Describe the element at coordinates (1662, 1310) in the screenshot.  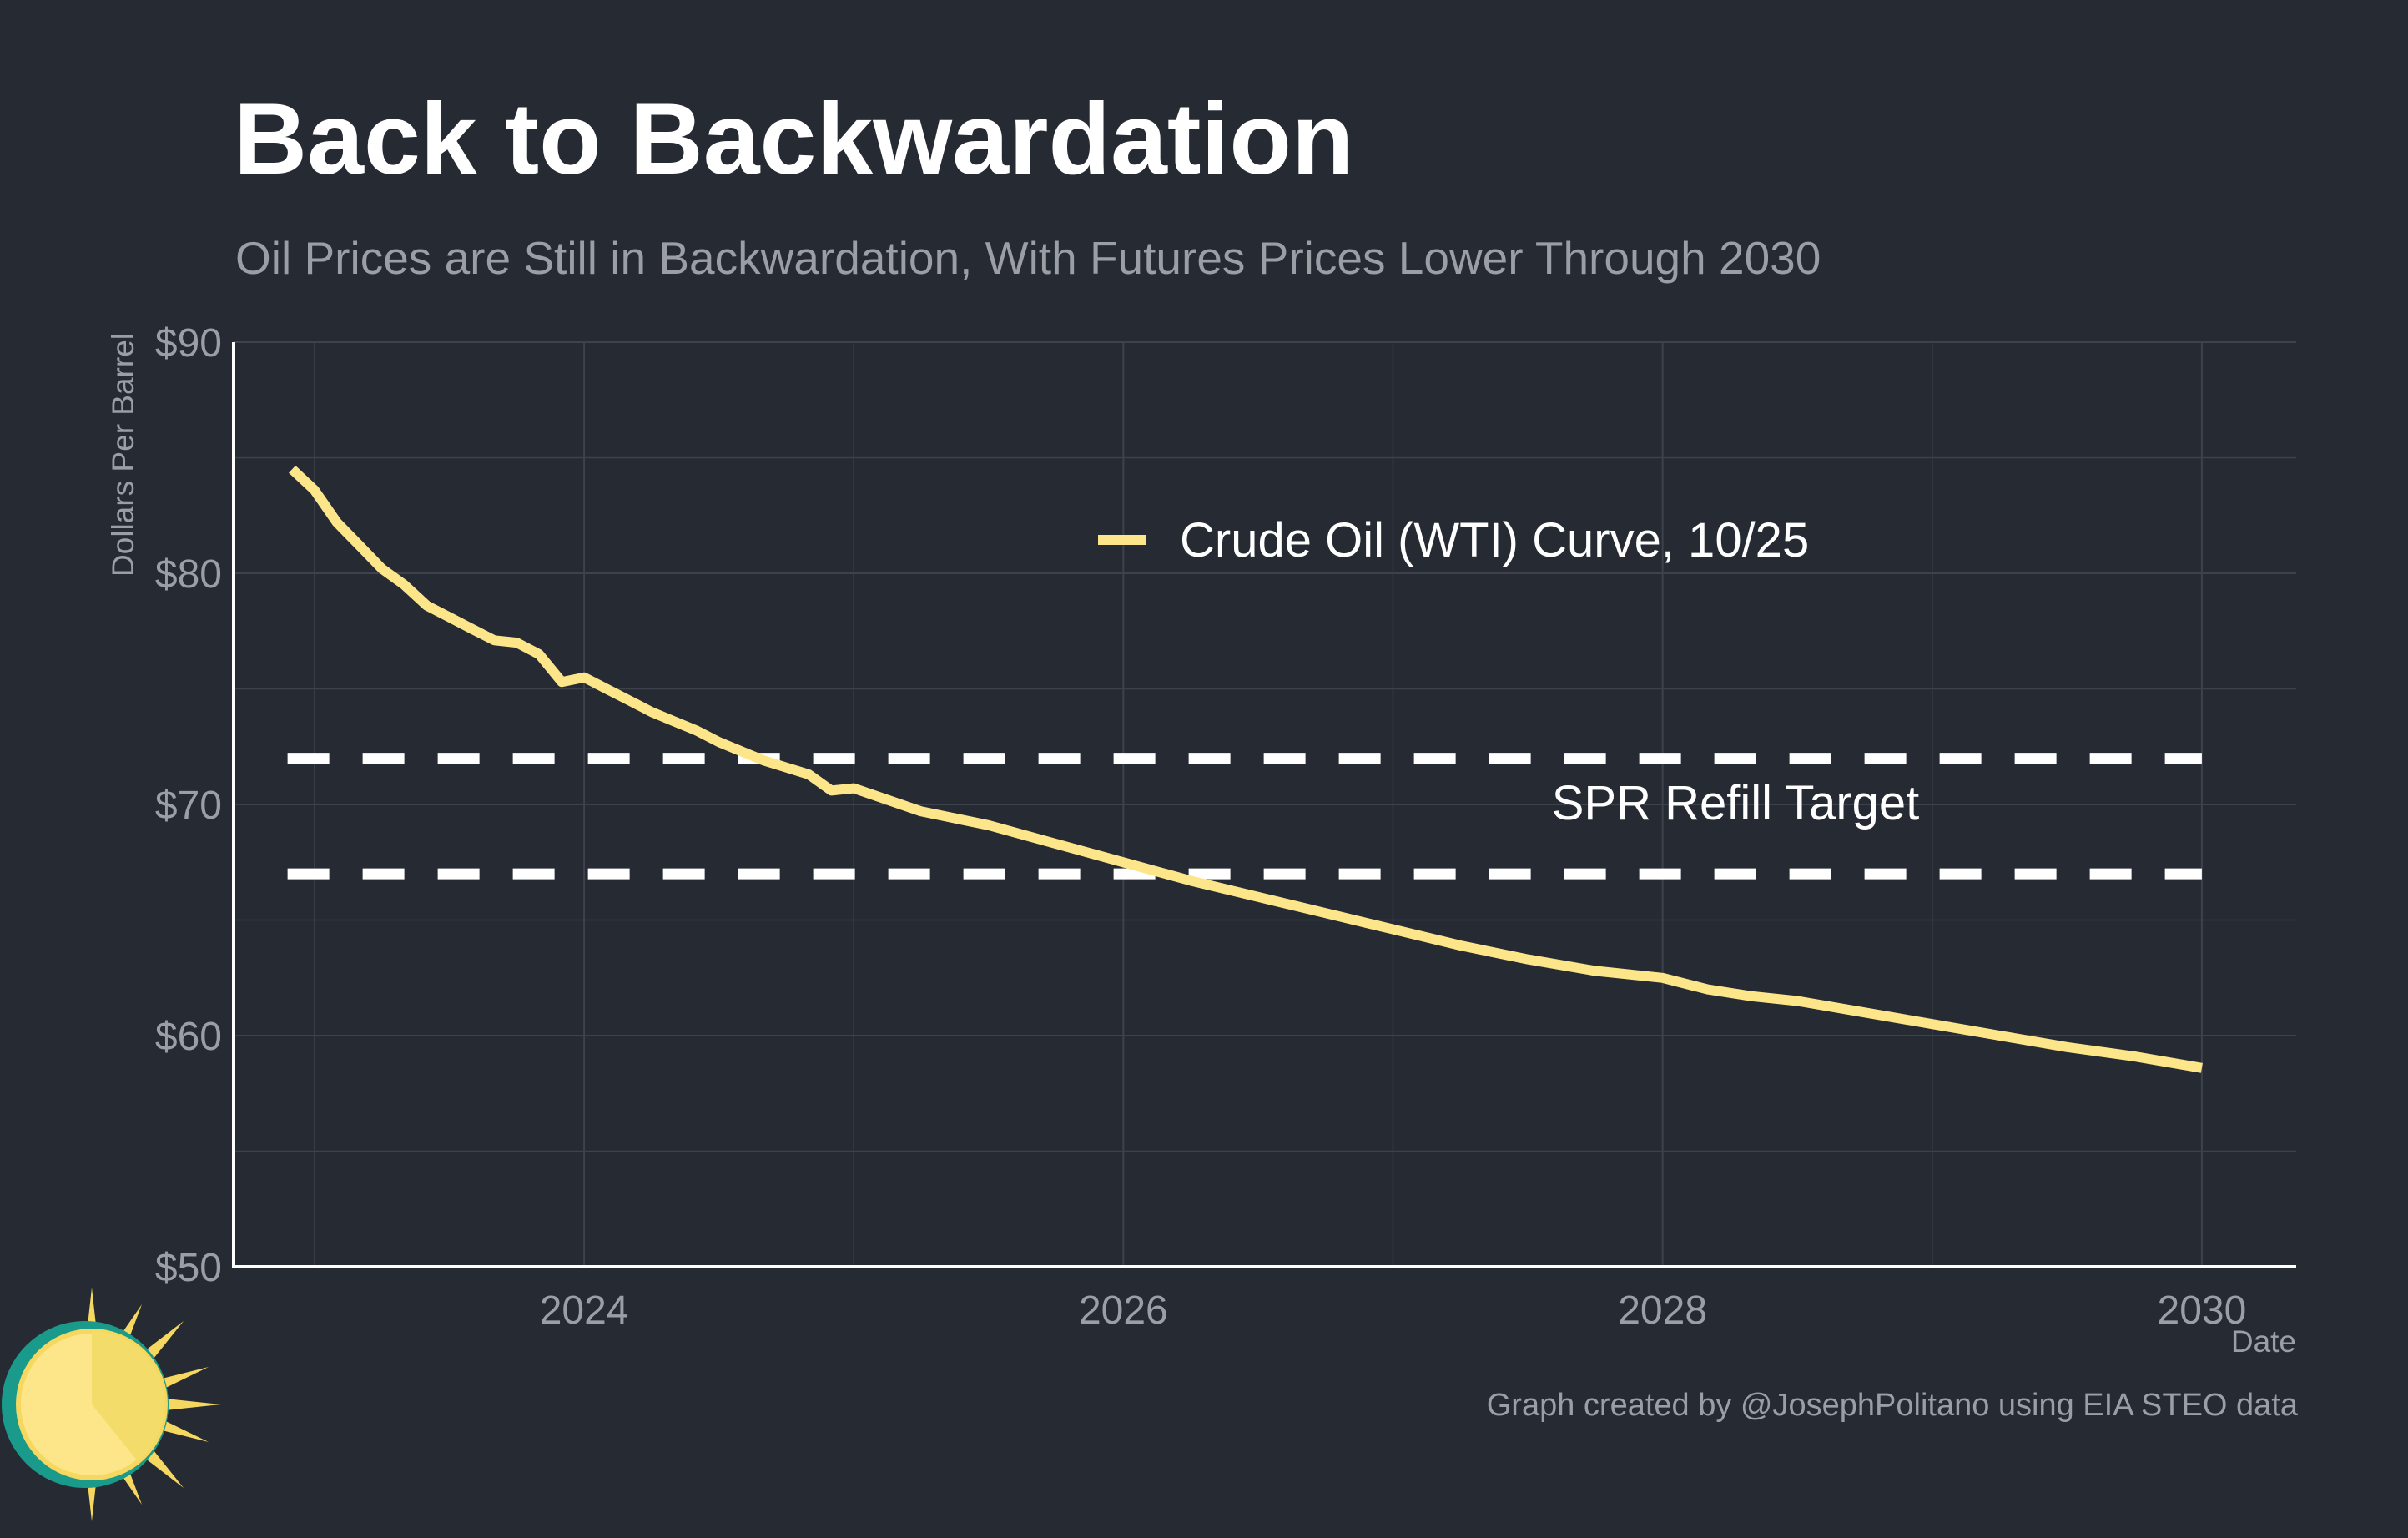
I see `x-tick-label: 2028` at that location.